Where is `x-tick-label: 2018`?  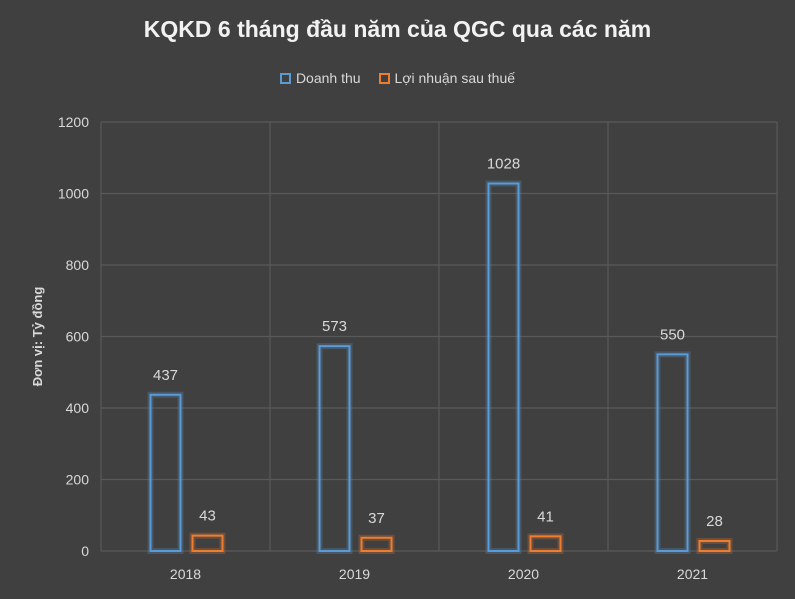
x-tick-label: 2018 is located at coordinates (185, 574).